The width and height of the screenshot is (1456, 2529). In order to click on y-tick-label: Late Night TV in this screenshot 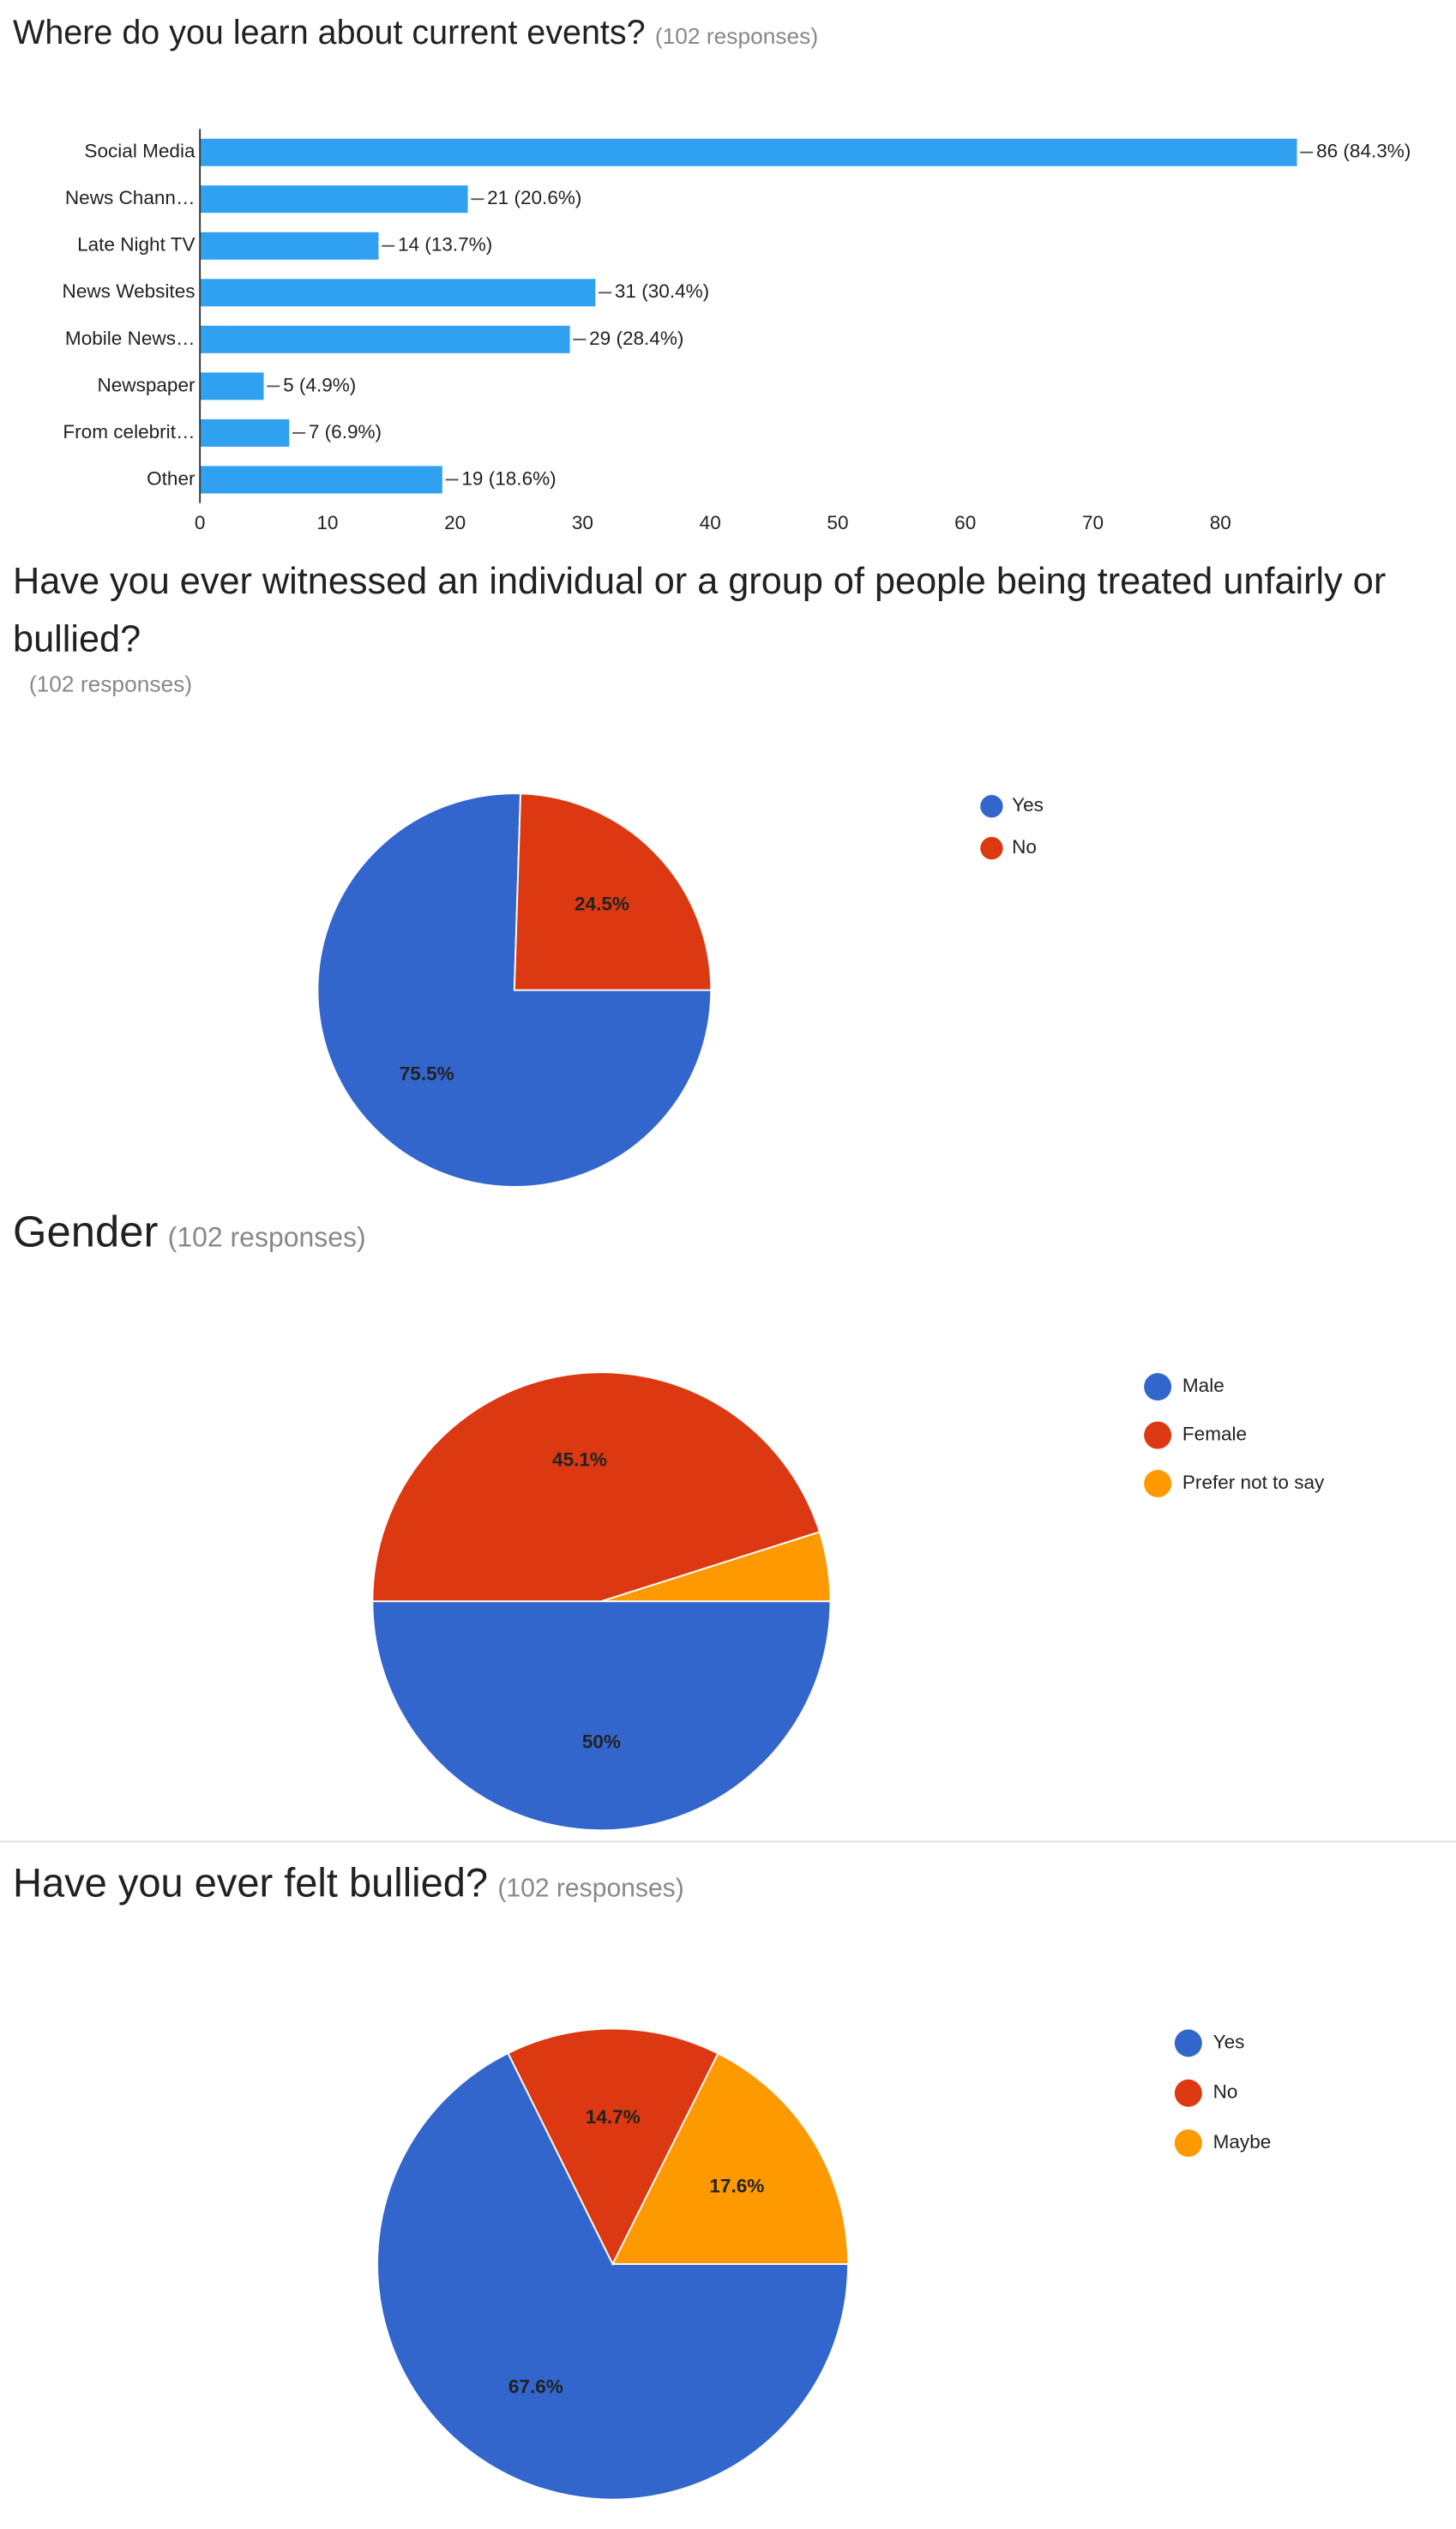, I will do `click(136, 245)`.